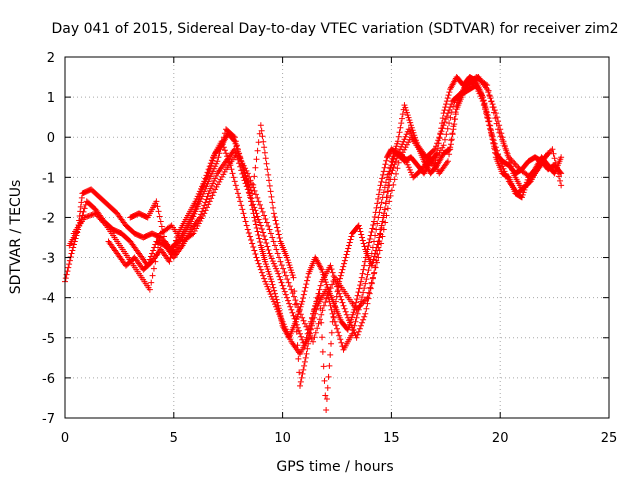 This screenshot has height=480, width=640. What do you see at coordinates (48, 419) in the screenshot?
I see `y-tick-label: -7` at bounding box center [48, 419].